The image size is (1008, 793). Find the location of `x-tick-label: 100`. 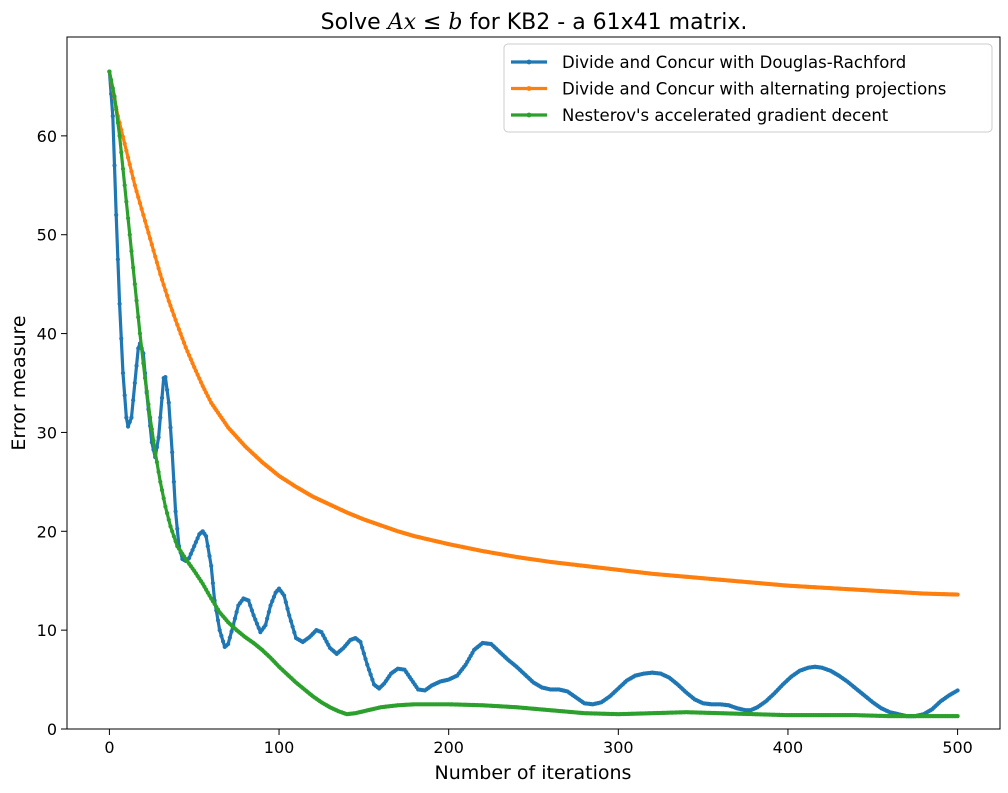

x-tick-label: 100 is located at coordinates (279, 747).